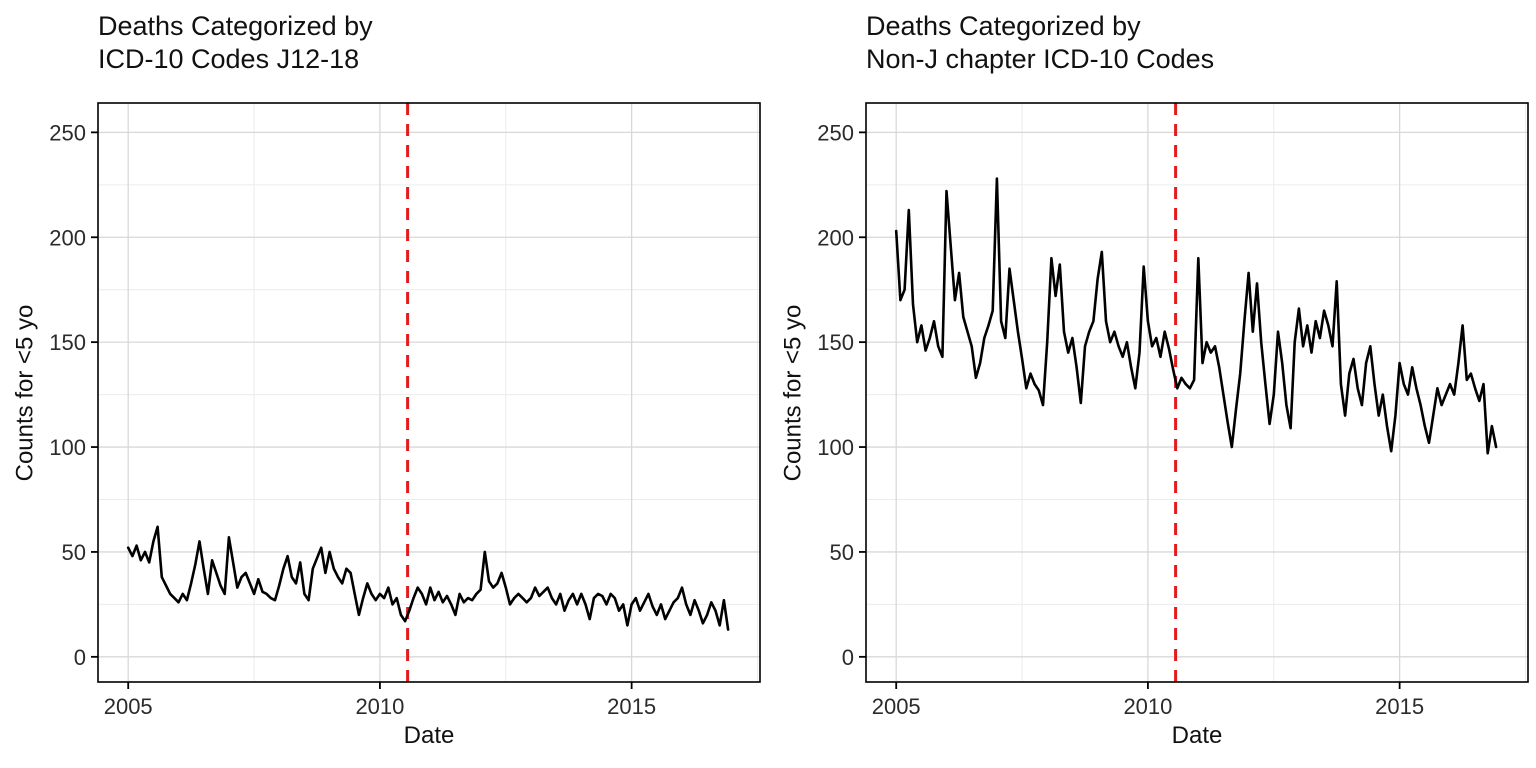 This screenshot has height=768, width=1536. I want to click on chart-title-line2: ICD-10 Codes J12-18, so click(229, 59).